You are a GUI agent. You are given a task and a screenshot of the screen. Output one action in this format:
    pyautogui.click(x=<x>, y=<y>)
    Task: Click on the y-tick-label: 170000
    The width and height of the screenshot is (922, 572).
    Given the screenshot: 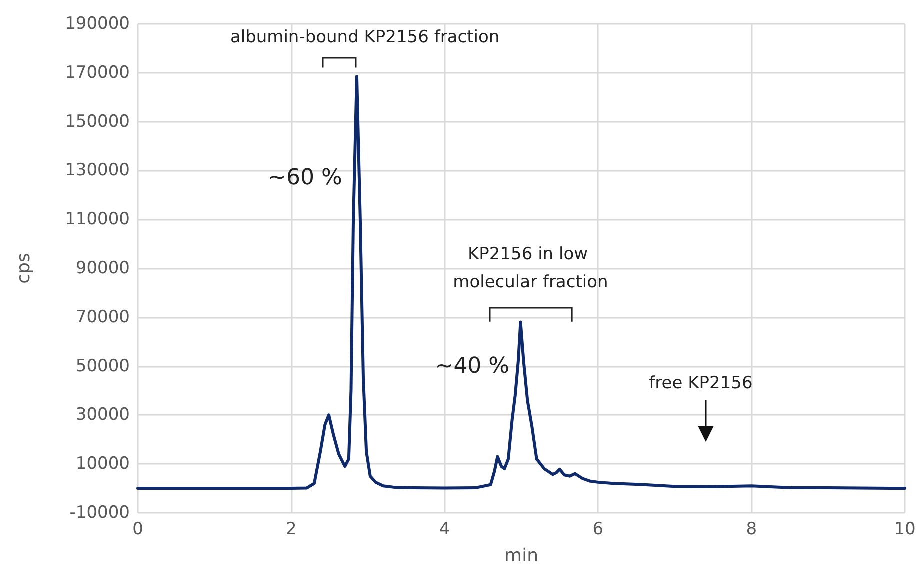 What is the action you would take?
    pyautogui.click(x=97, y=72)
    